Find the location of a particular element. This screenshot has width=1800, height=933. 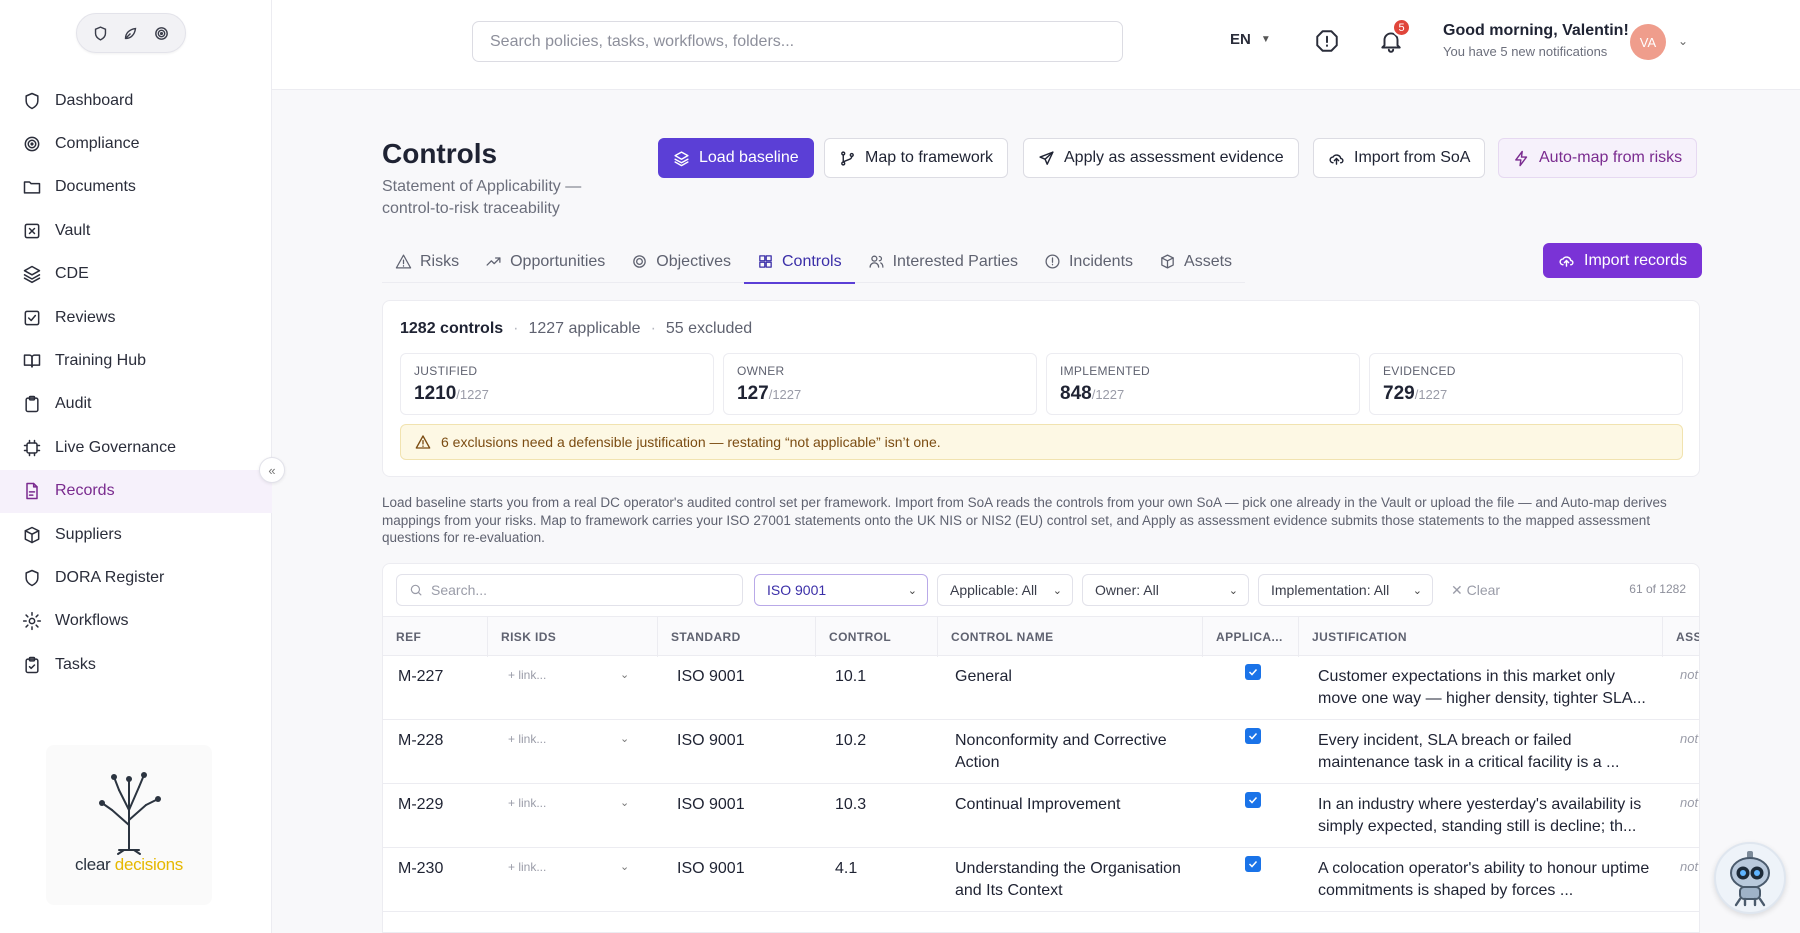

applicable-count: 1227 applicable is located at coordinates (584, 328).